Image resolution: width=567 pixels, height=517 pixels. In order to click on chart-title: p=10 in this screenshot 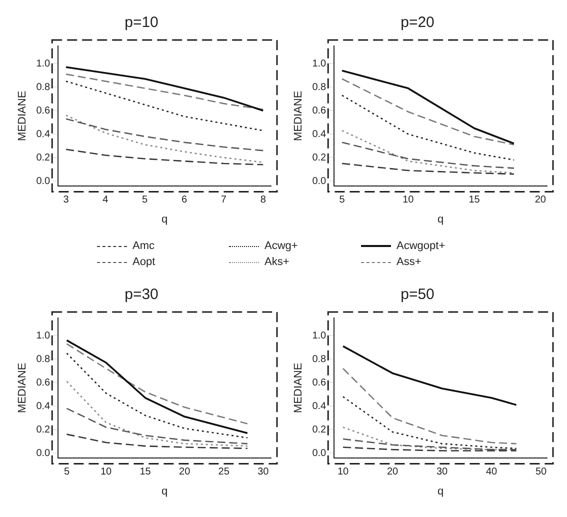, I will do `click(141, 23)`.